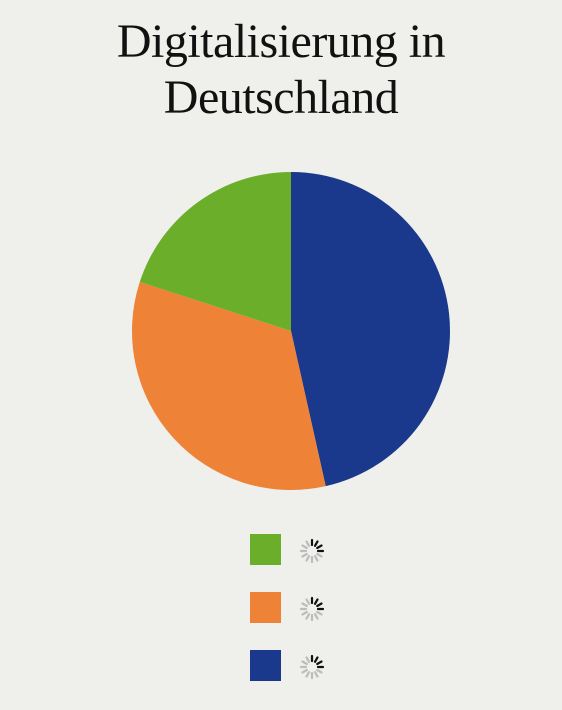  I want to click on chart-title-line-1: Digitalisierung in, so click(281, 41).